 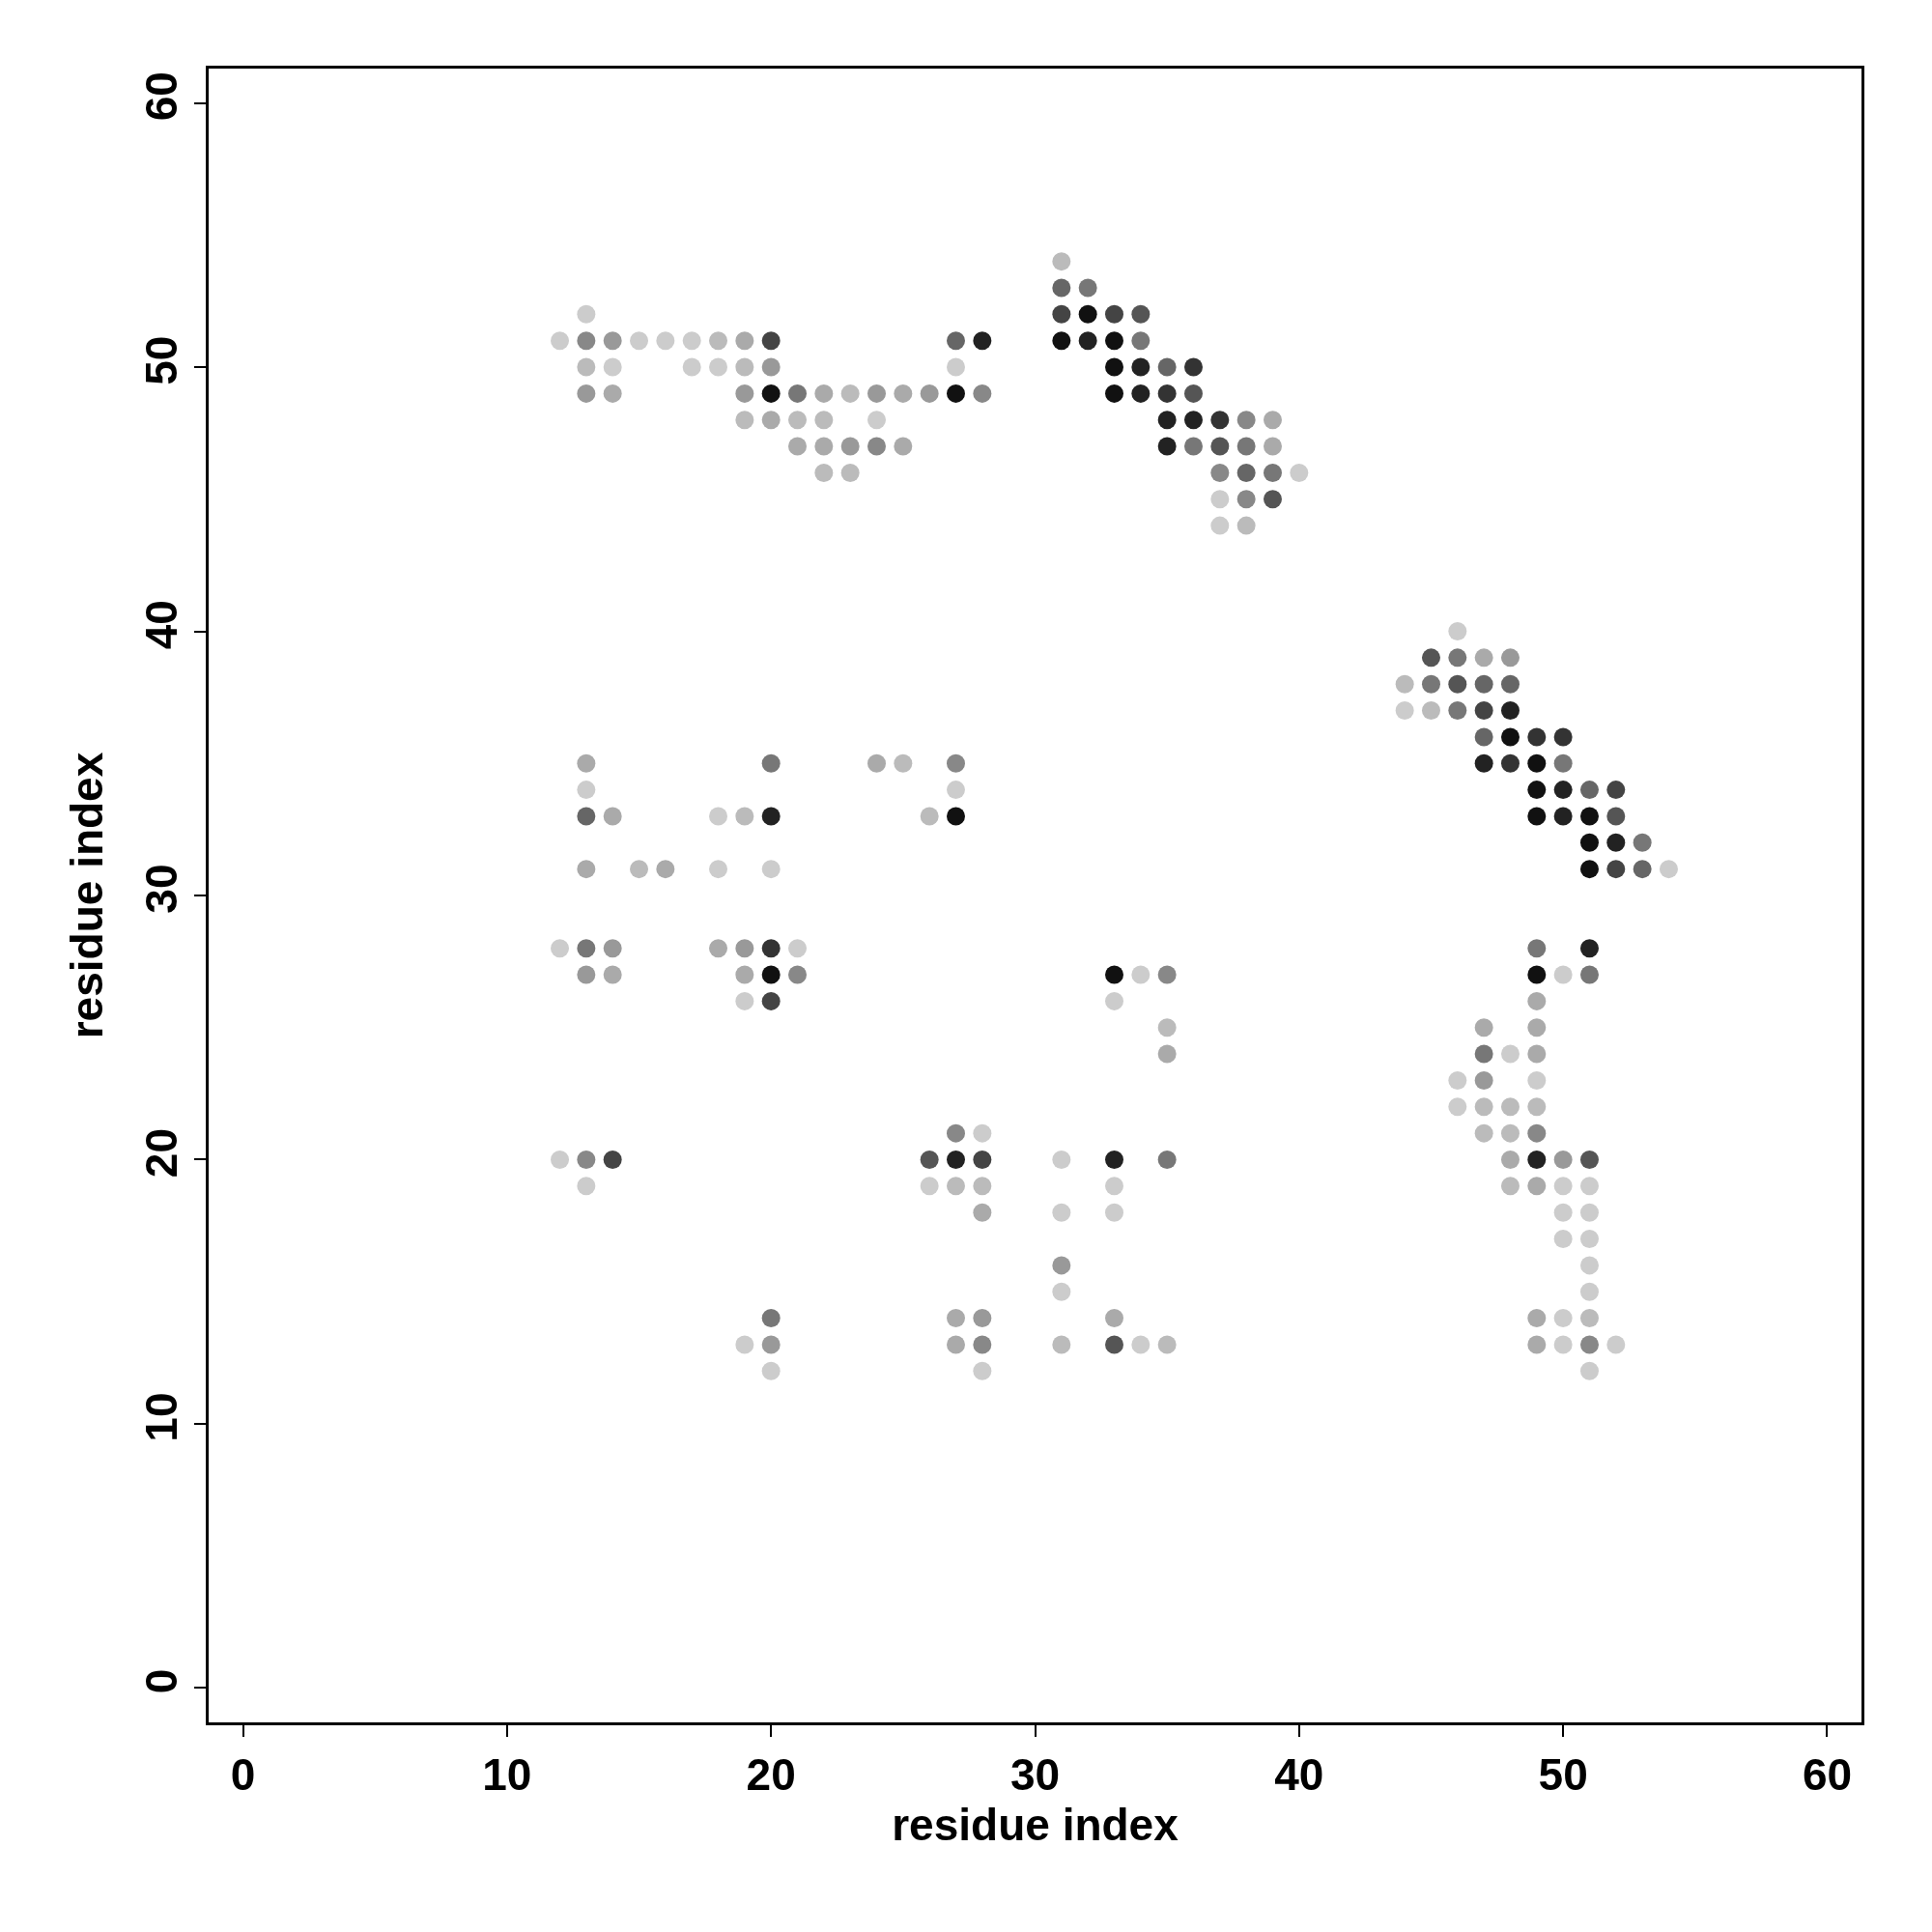 I want to click on y-tick-label: 0, so click(x=160, y=1681).